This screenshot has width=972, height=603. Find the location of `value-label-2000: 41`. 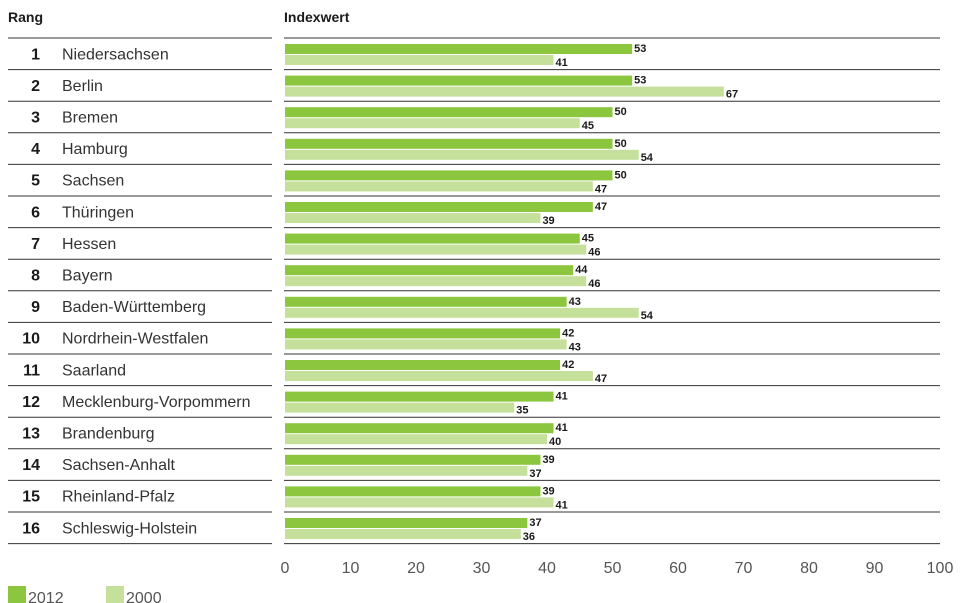

value-label-2000: 41 is located at coordinates (562, 505).